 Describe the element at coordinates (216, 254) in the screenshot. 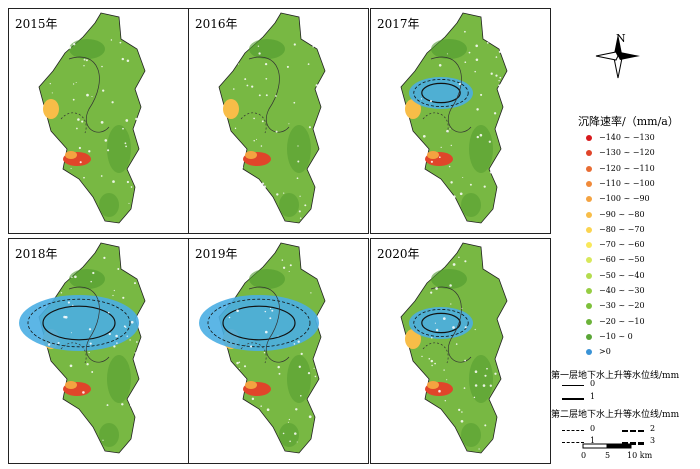

I see `year-label: 2019年` at that location.